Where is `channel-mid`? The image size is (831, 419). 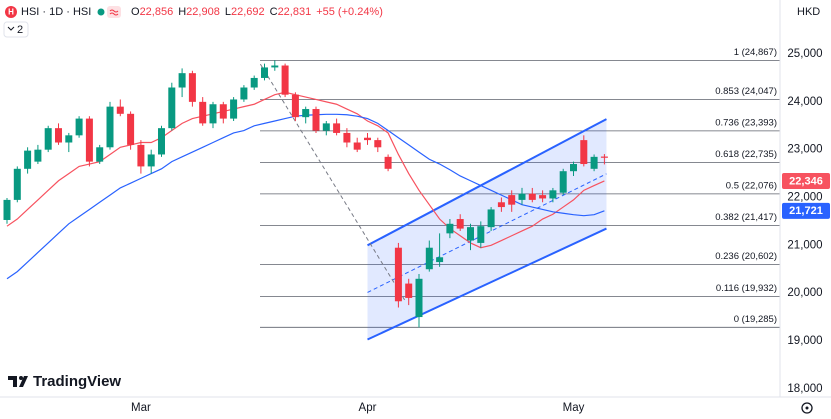 channel-mid is located at coordinates (487, 233).